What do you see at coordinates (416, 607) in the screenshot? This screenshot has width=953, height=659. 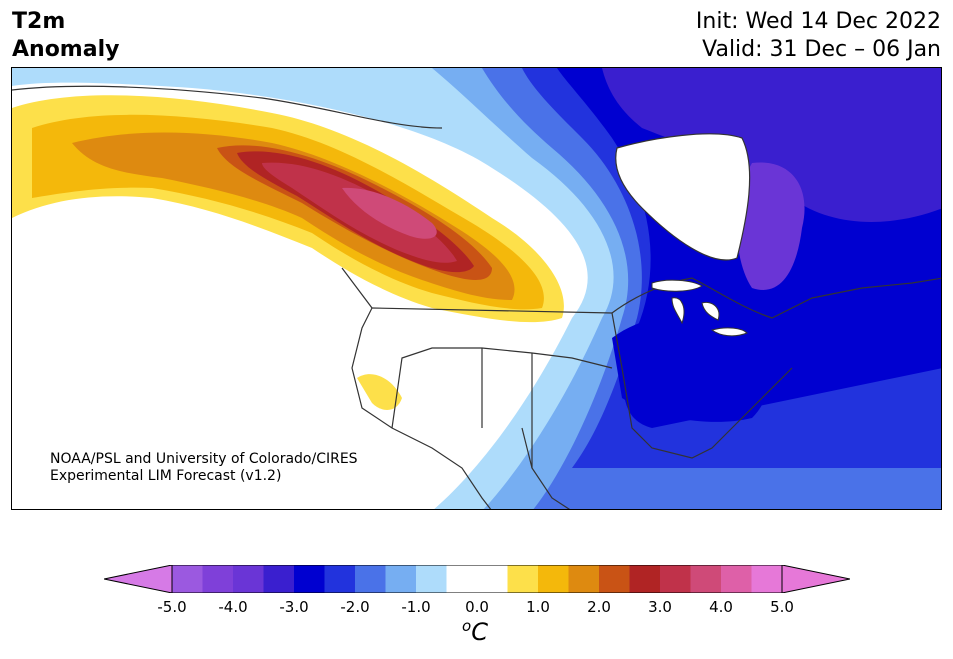 I see `colorbar-tick-label: -1.0` at bounding box center [416, 607].